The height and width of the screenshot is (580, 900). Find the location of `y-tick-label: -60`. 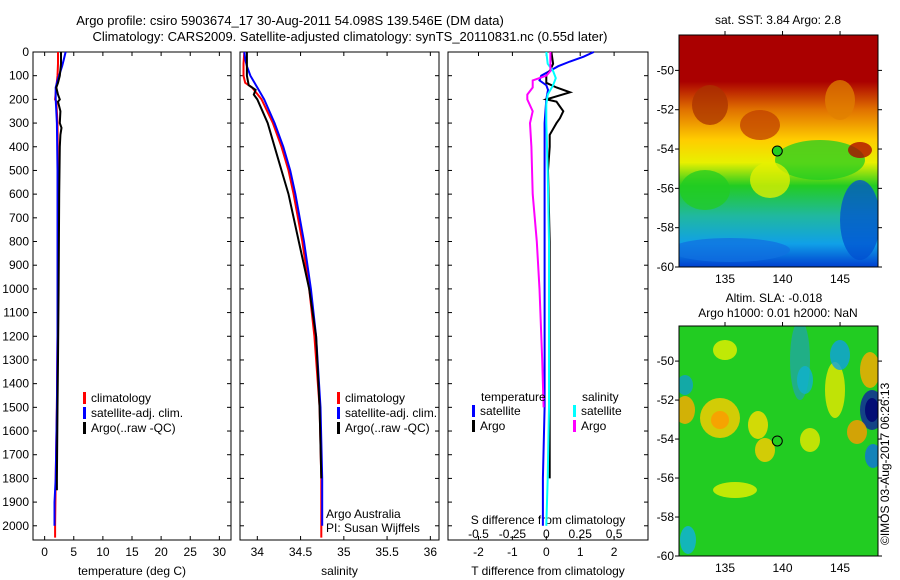

y-tick-label: -60 is located at coordinates (666, 267).